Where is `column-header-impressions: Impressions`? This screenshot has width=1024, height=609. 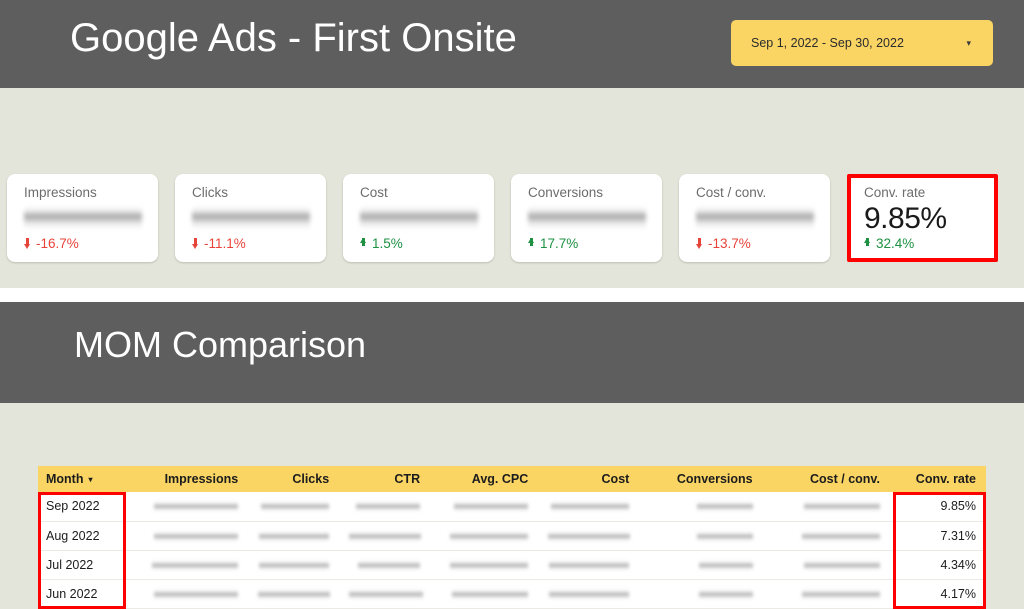 column-header-impressions: Impressions is located at coordinates (187, 479).